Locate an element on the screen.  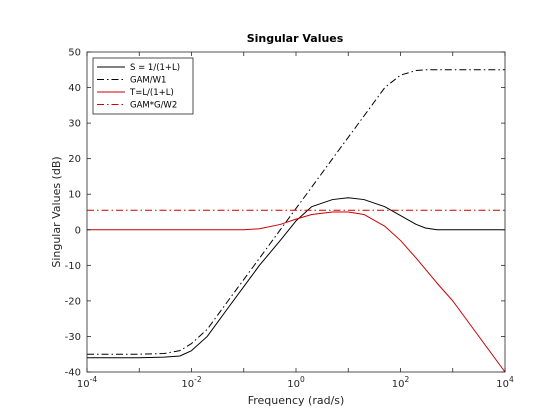
y-tick-label: -20 is located at coordinates (73, 301).